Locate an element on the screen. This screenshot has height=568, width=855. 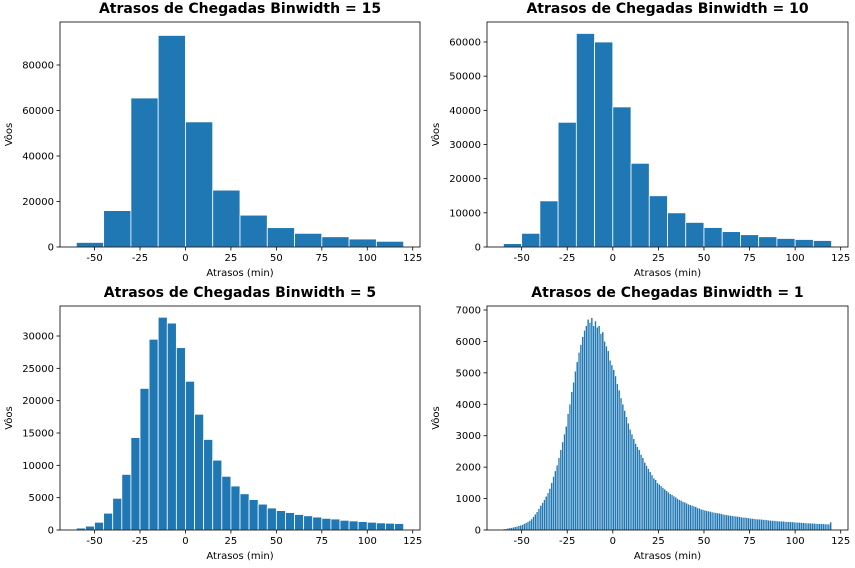
chart-title: Atrasos de Chegadas Binwidth = 10 is located at coordinates (667, 9).